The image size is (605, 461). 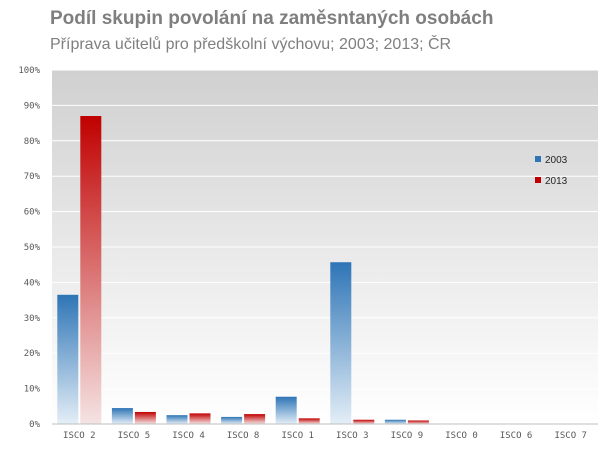 I want to click on x-tick-label: ISCO 6, so click(x=516, y=436).